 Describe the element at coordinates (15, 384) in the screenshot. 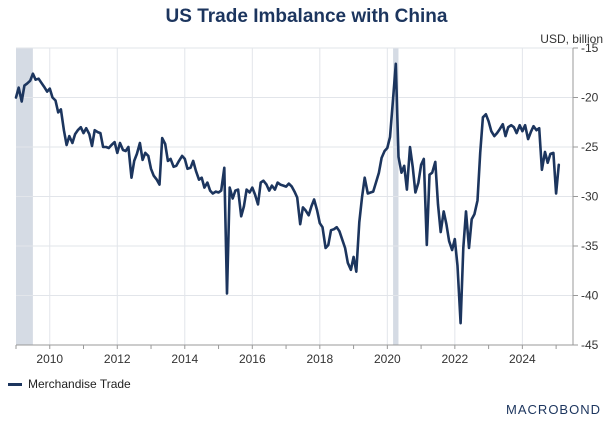

I see `legend-swatch` at that location.